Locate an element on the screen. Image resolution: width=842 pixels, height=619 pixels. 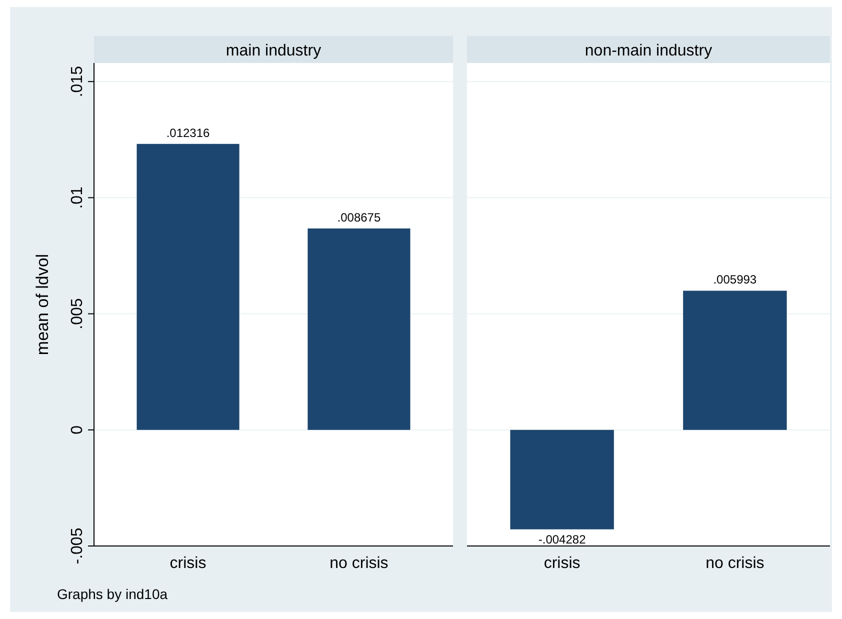
y-tick-label: .01 is located at coordinates (77, 197).